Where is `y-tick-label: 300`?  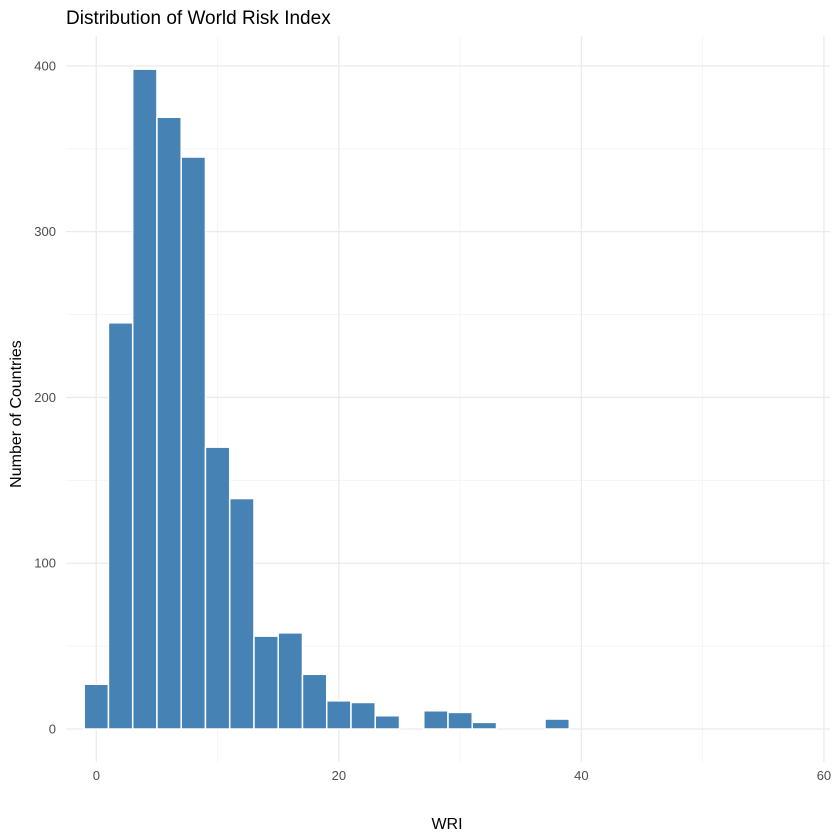
y-tick-label: 300 is located at coordinates (45, 231).